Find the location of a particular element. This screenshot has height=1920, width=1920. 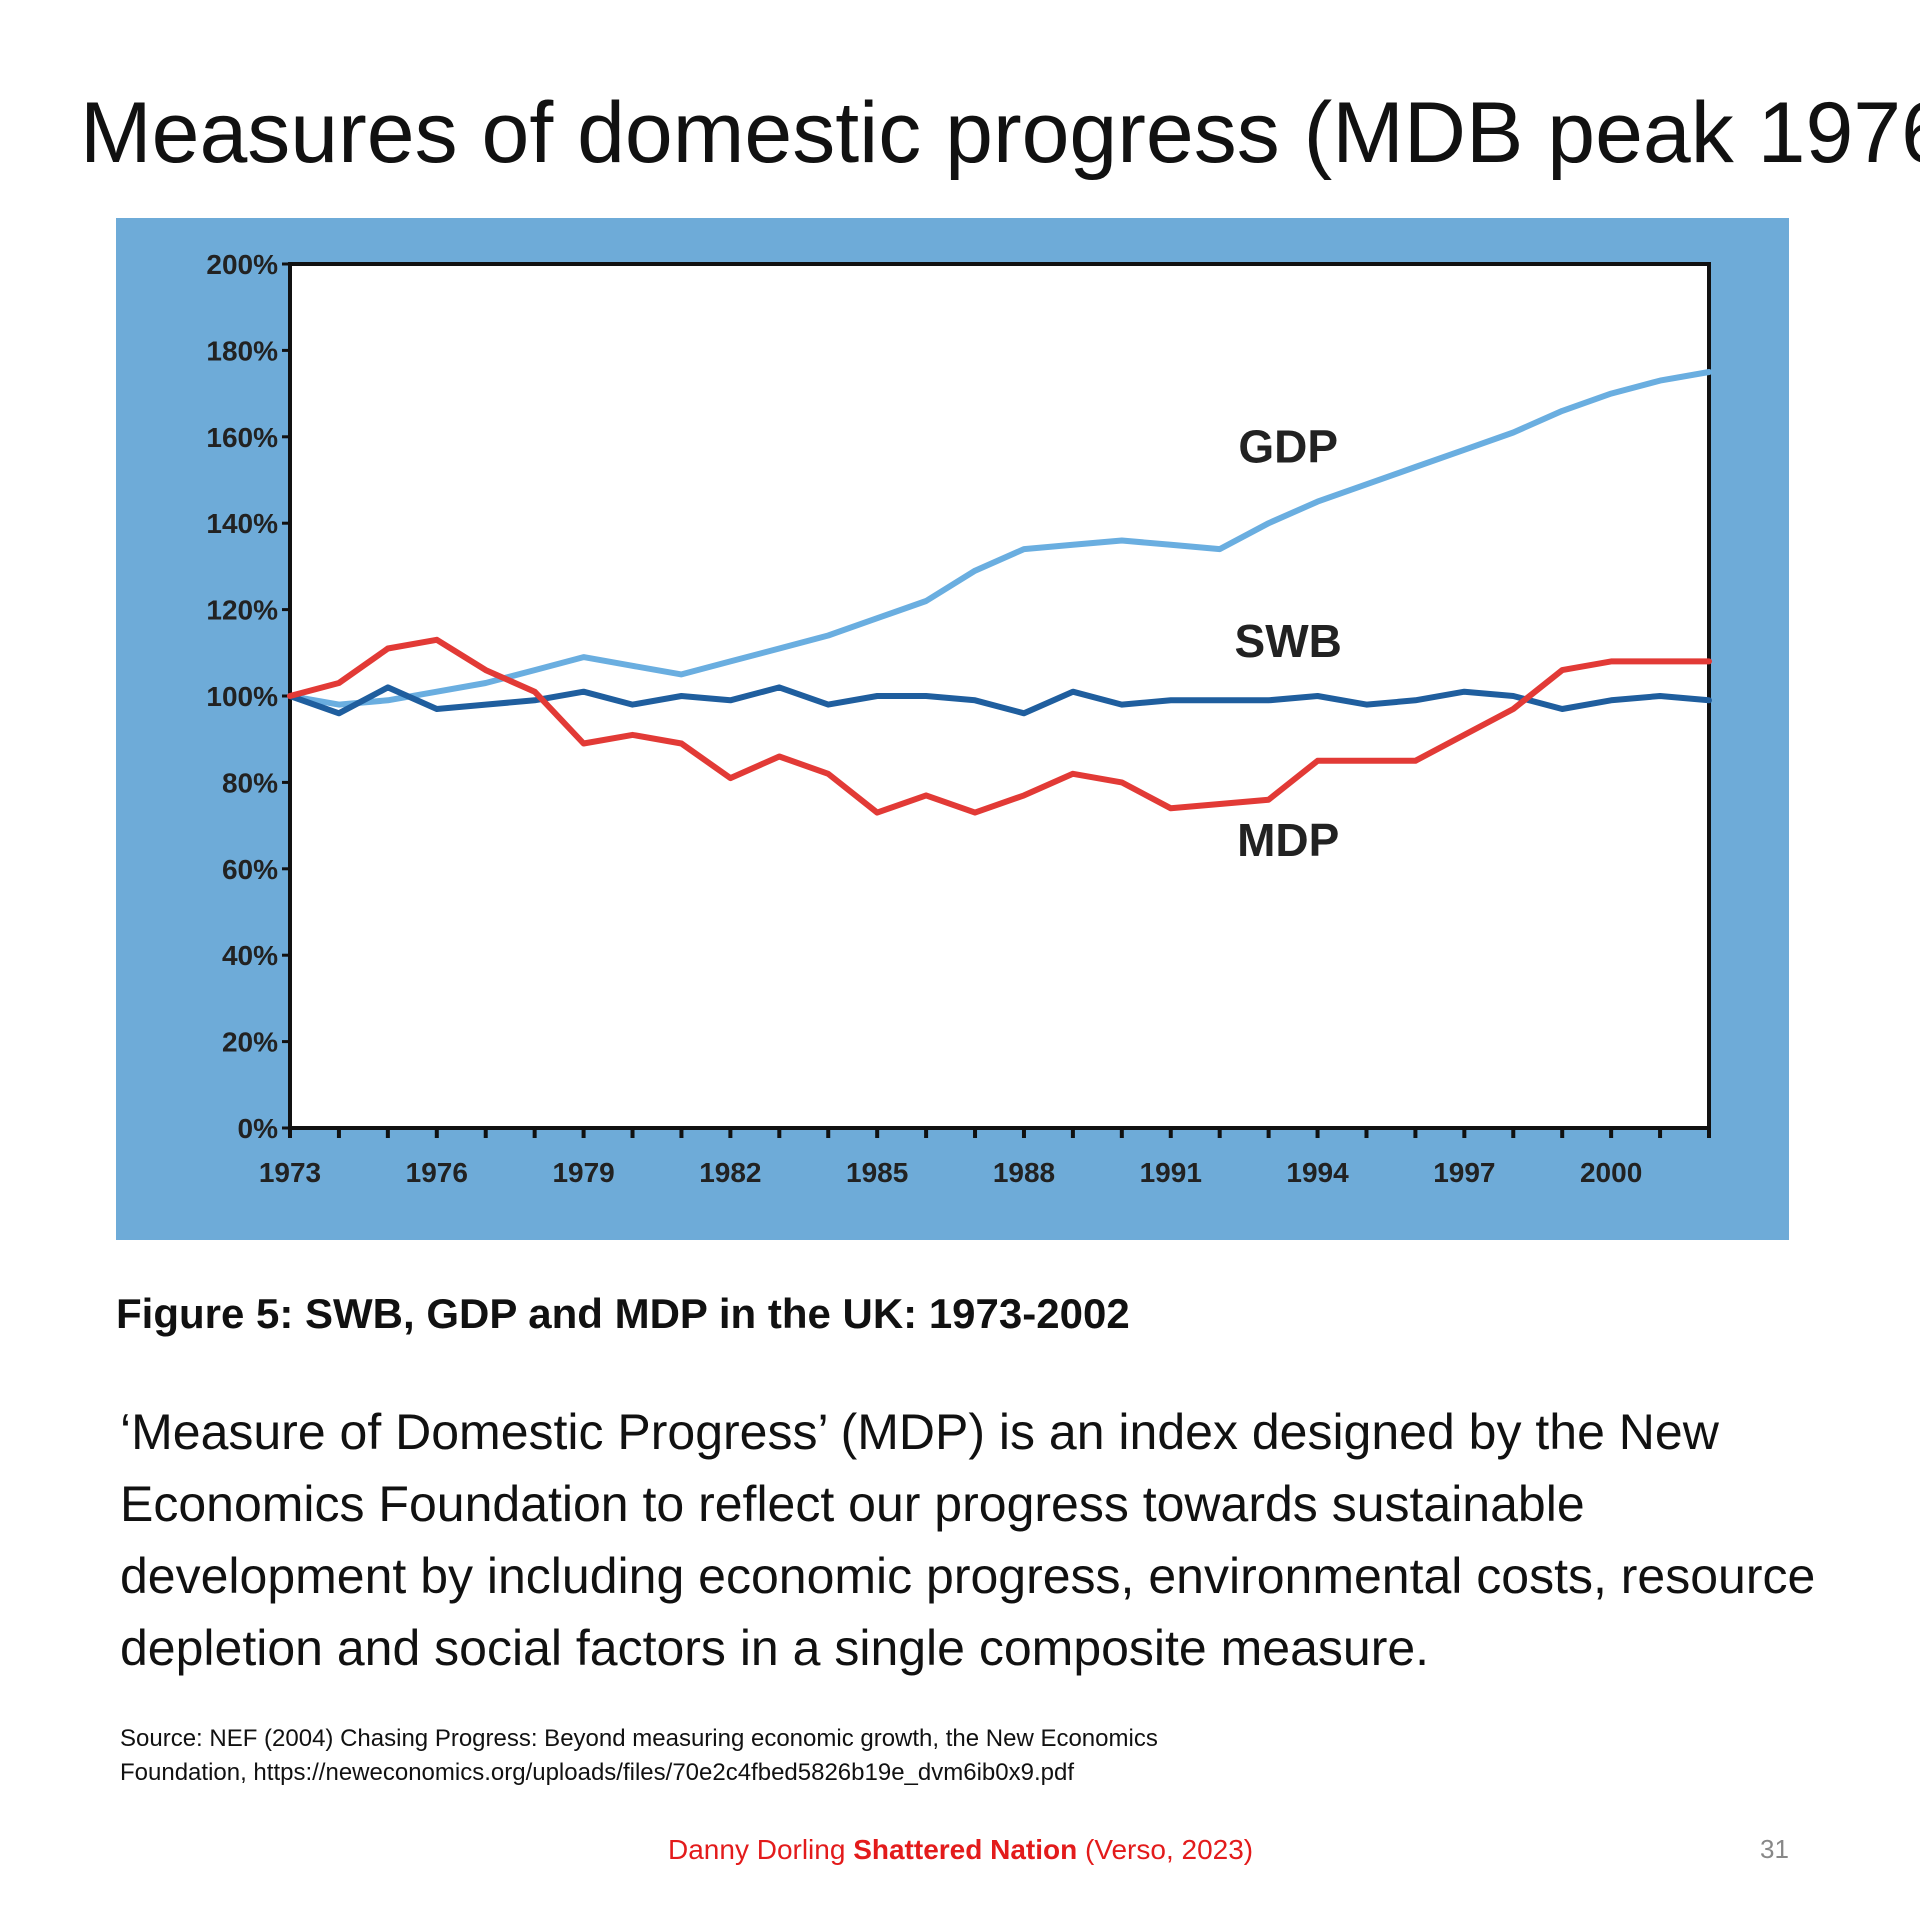

y-tick-label: 80% is located at coordinates (250, 782).